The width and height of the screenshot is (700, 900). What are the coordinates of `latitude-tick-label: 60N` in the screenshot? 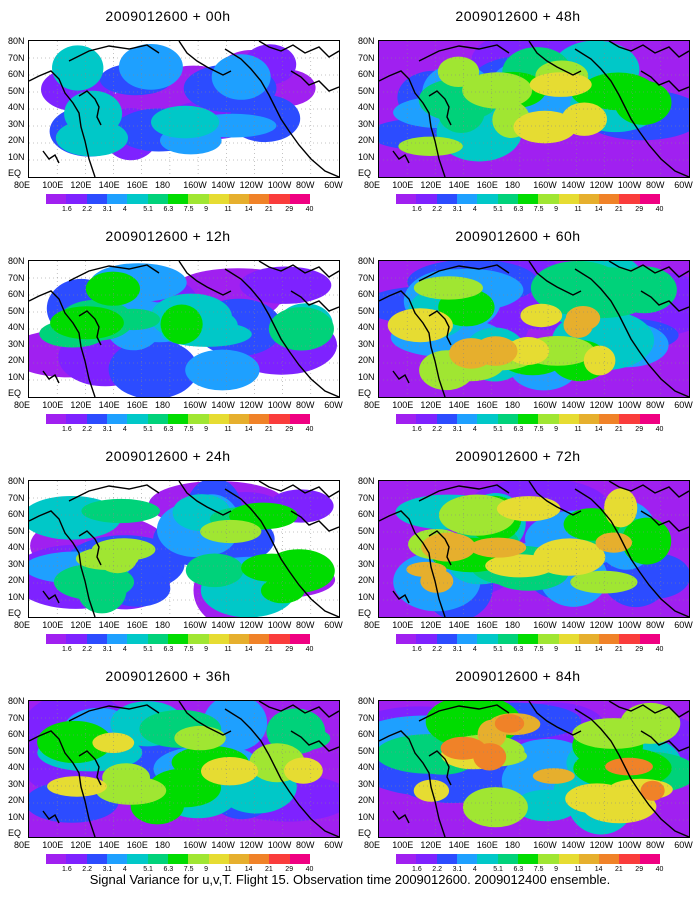 It's located at (16, 734).